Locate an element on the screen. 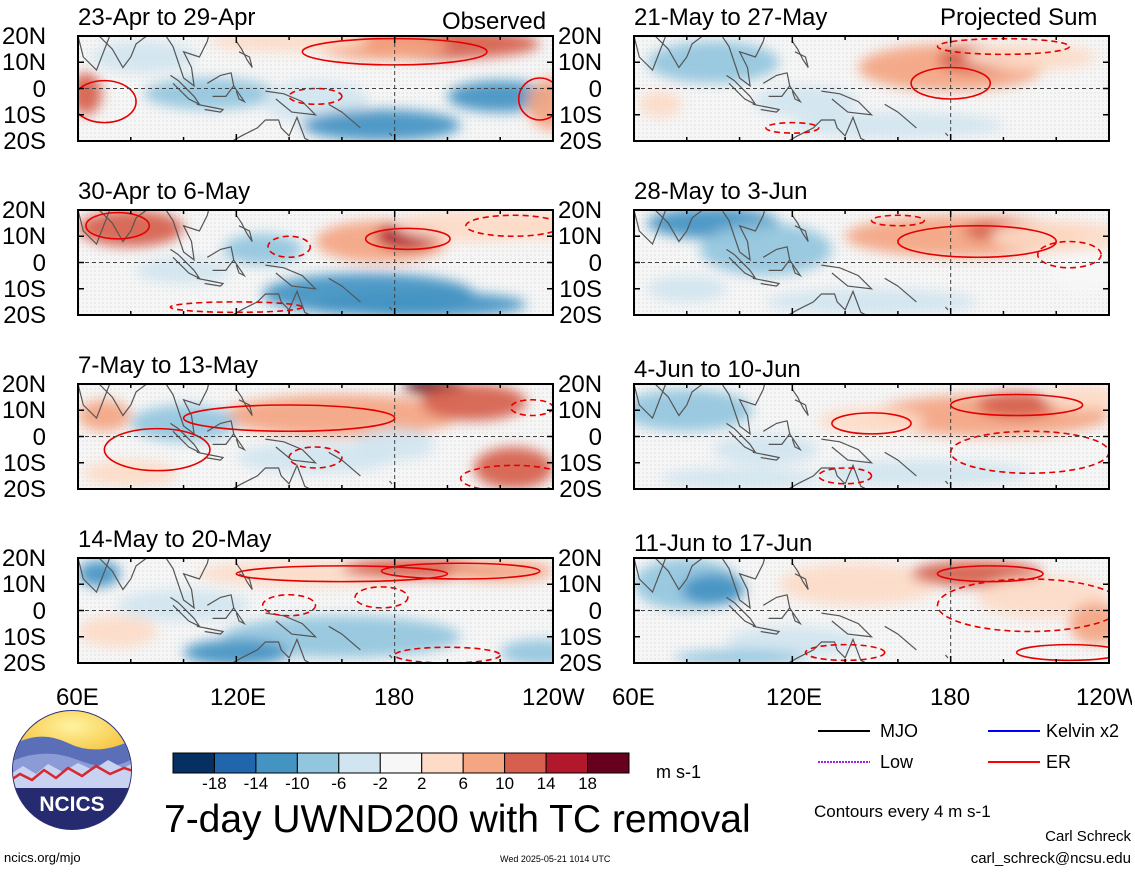 This screenshot has width=1135, height=872. lon-label-60e-right: 60E is located at coordinates (633, 697).